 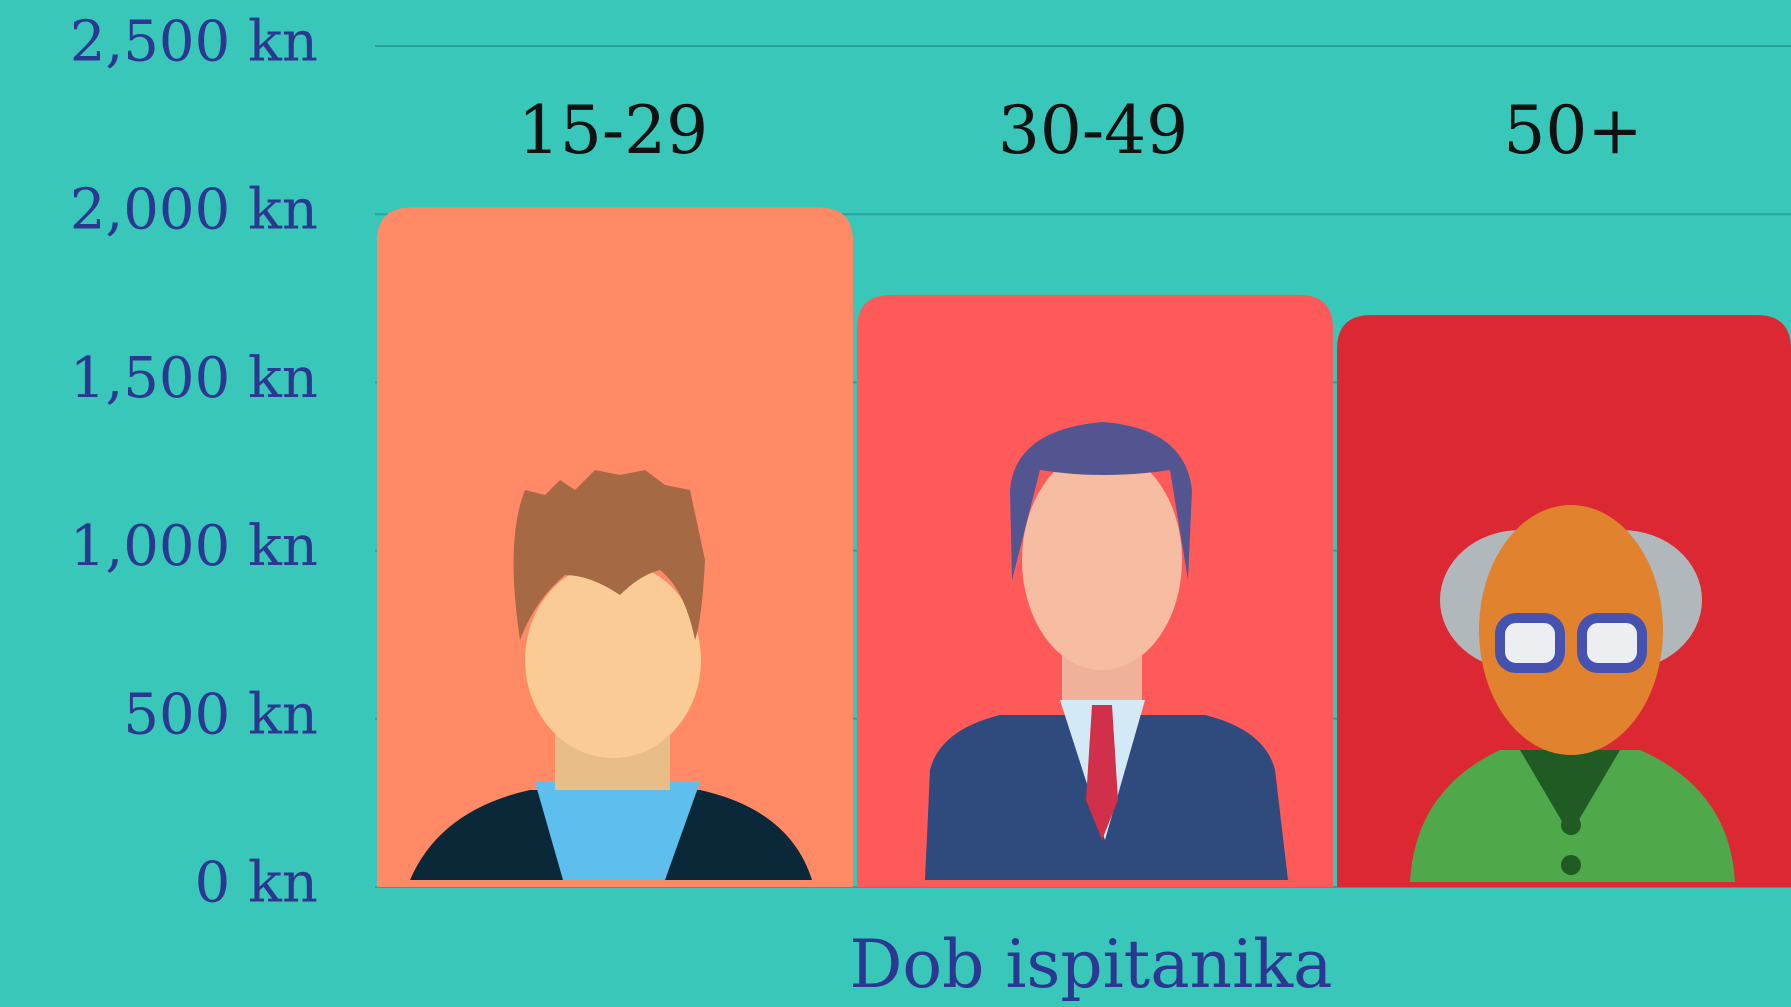 I want to click on icon-young, so click(x=611, y=675).